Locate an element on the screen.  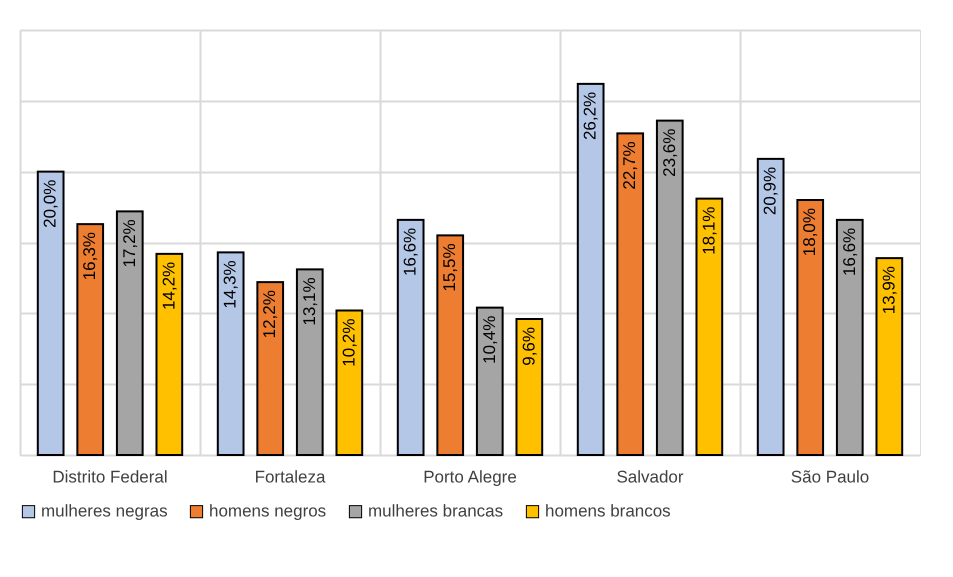
data-label: 12,2% is located at coordinates (270, 314).